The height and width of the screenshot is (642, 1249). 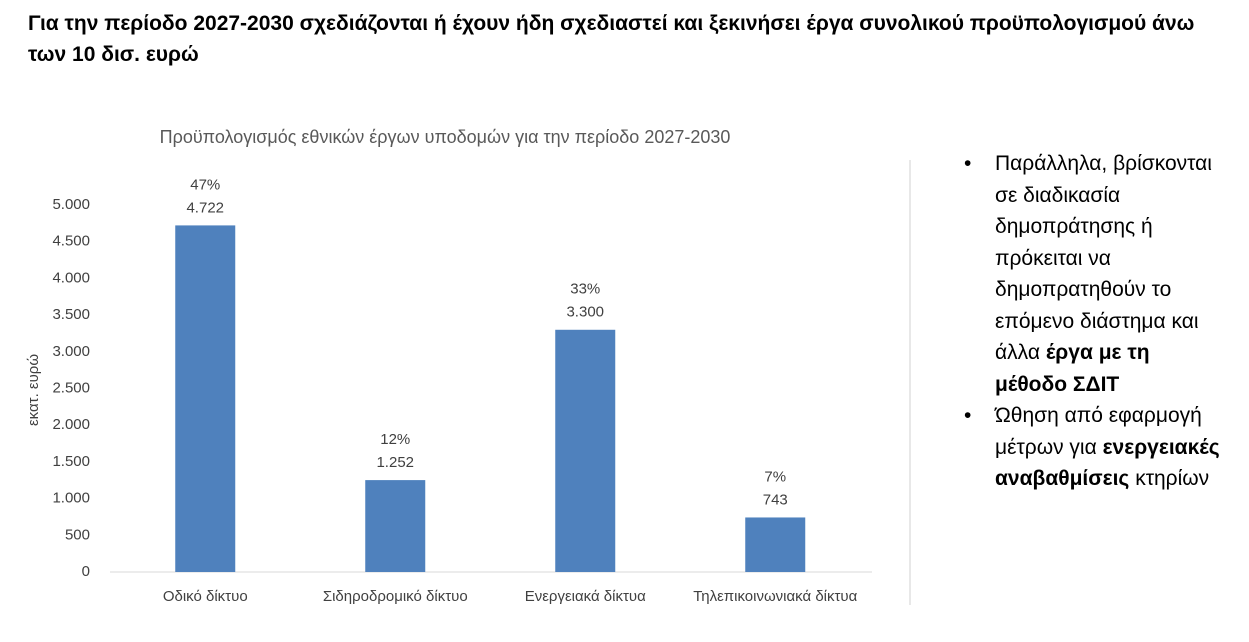 I want to click on x-tick-label: Οδικό δίκτυο, so click(x=205, y=596).